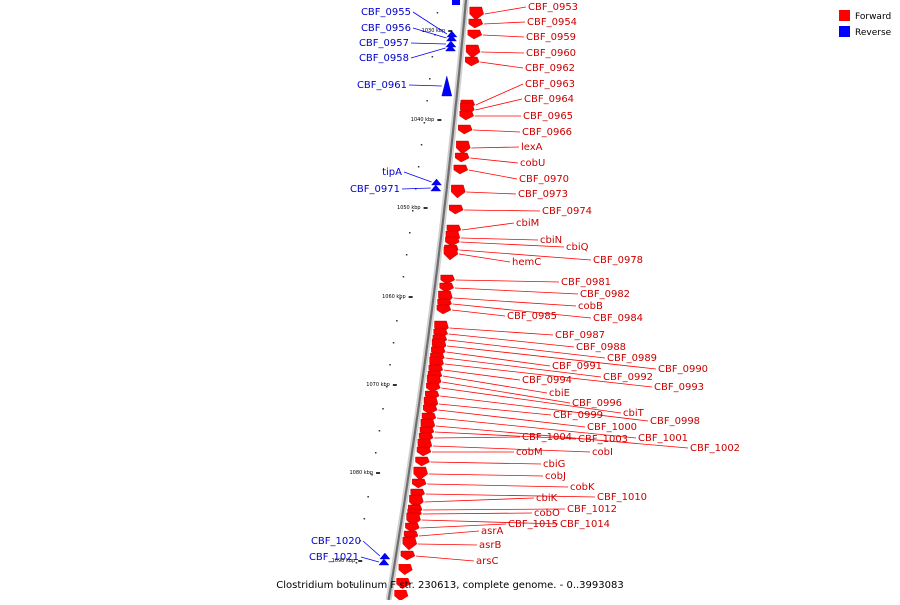 This screenshot has width=900, height=605. Describe the element at coordinates (547, 513) in the screenshot. I see `forward-gene-label: cobO` at that location.